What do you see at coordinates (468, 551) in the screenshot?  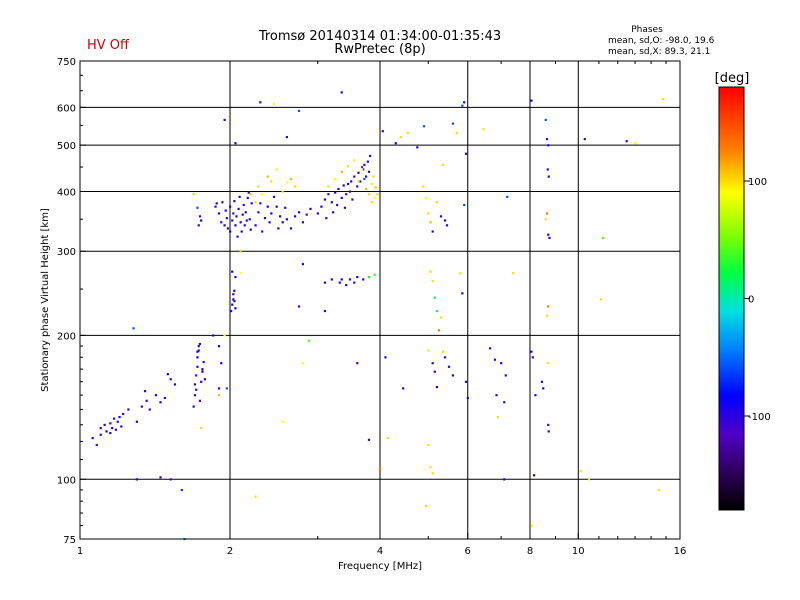 I see `x-tick-label: 6` at bounding box center [468, 551].